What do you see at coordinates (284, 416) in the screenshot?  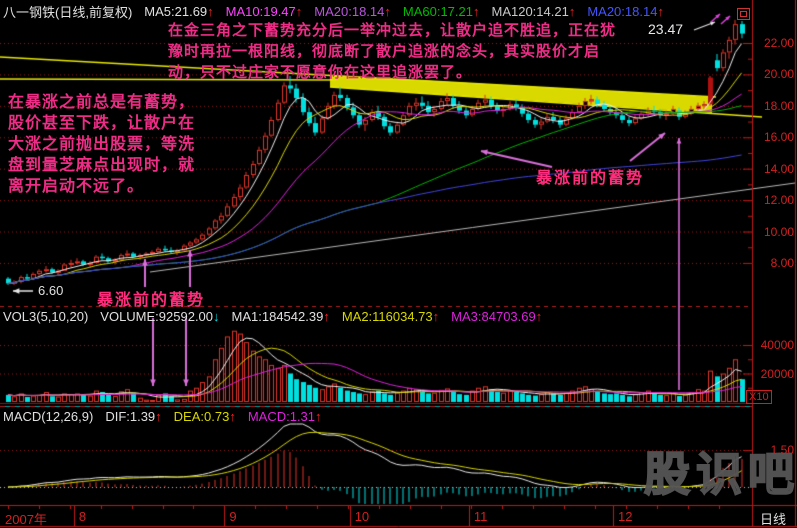 I see `macd-legend-item: MACD:1.31↑` at bounding box center [284, 416].